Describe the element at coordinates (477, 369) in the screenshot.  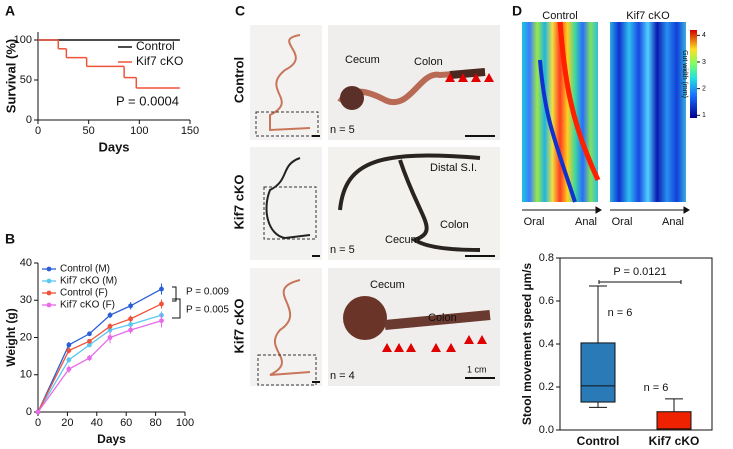
I see `scale-label: 1 cm` at that location.